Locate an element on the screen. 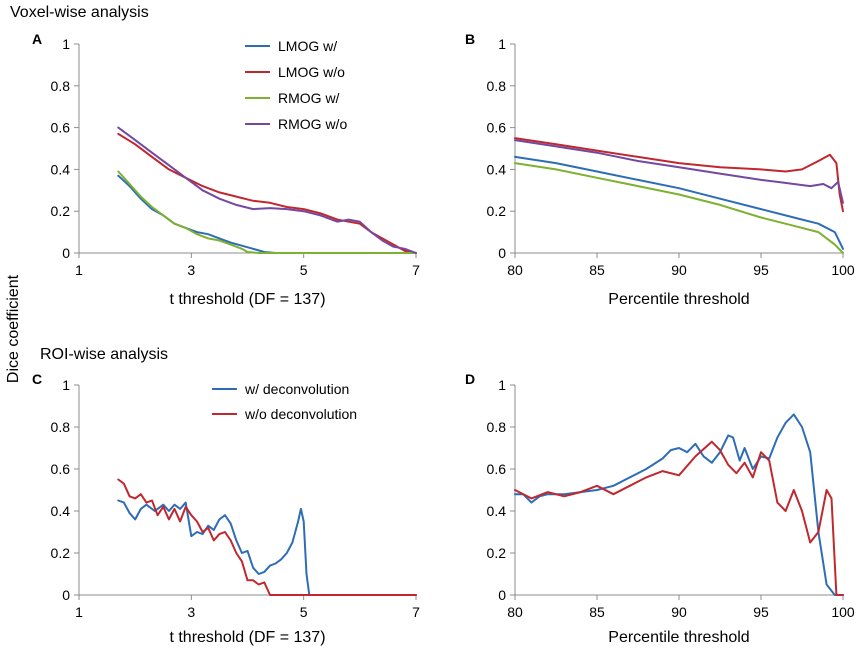 This screenshot has width=856, height=656. series-line-c-w-o-deconvolution is located at coordinates (267, 537).